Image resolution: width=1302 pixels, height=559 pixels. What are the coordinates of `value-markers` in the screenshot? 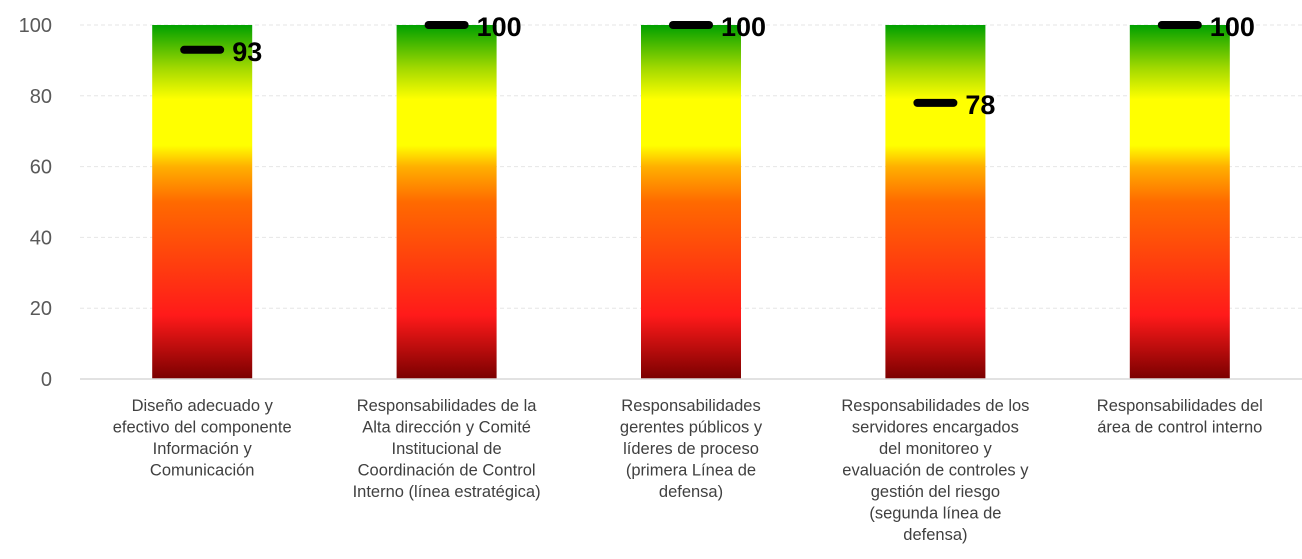 It's located at (691, 64).